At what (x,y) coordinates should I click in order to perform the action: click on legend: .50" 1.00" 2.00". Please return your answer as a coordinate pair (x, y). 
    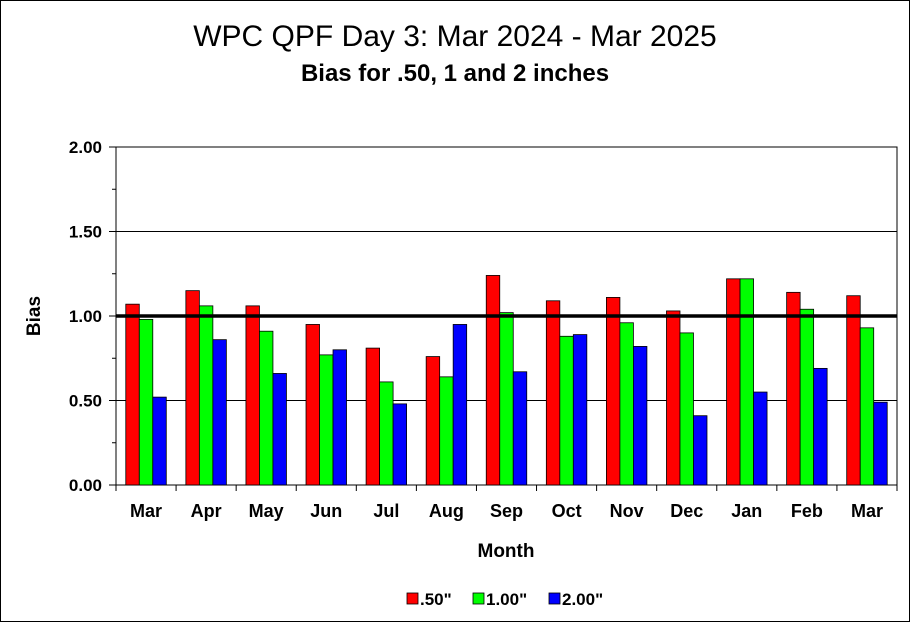
    Looking at the image, I should click on (504, 599).